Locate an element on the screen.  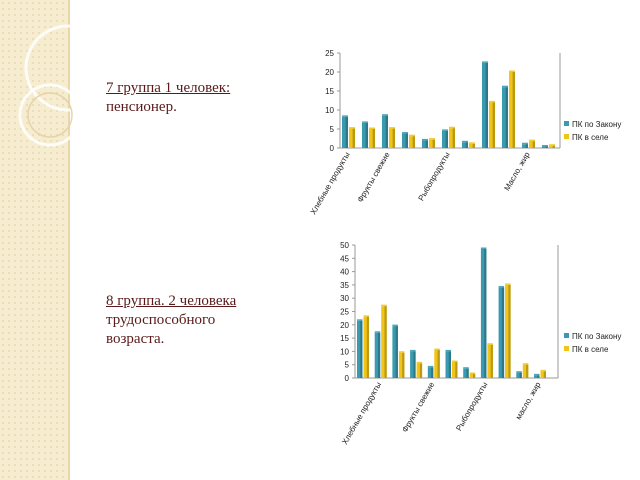
caption-line: 7 группа 1 человек: is located at coordinates (168, 88).